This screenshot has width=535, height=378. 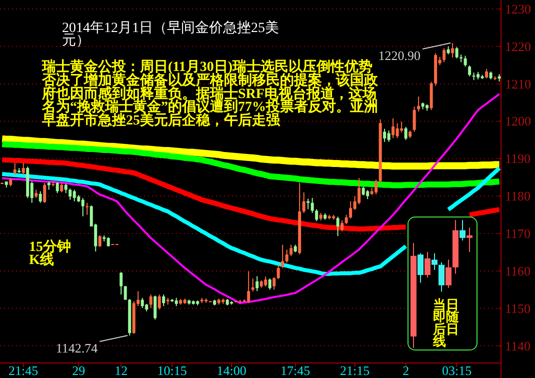 What do you see at coordinates (518, 84) in the screenshot?
I see `y-tick-label: 1210` at bounding box center [518, 84].